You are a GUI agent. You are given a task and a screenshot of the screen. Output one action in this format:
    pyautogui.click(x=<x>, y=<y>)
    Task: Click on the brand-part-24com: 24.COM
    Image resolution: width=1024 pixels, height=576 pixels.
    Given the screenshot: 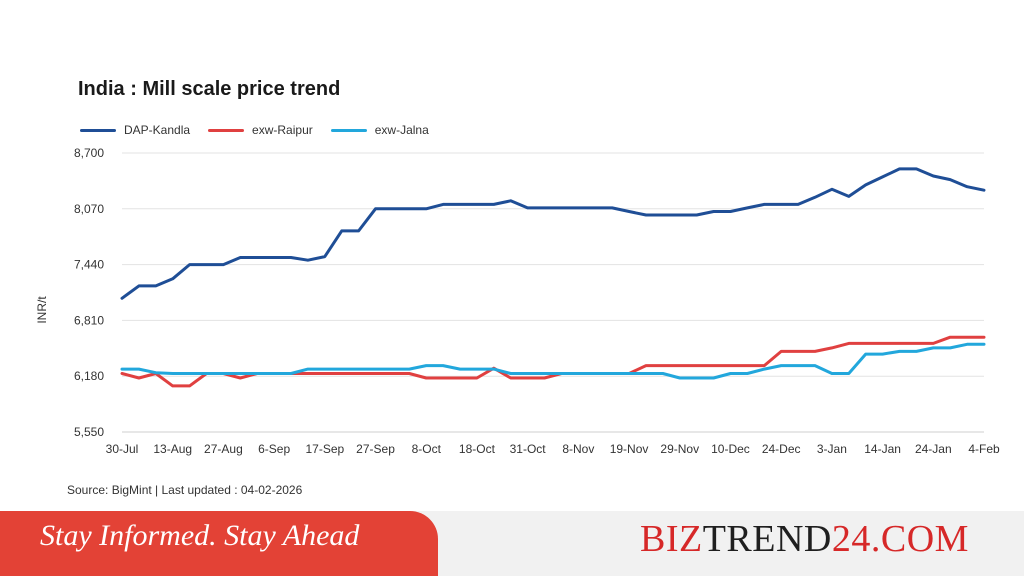 What is the action you would take?
    pyautogui.click(x=900, y=539)
    